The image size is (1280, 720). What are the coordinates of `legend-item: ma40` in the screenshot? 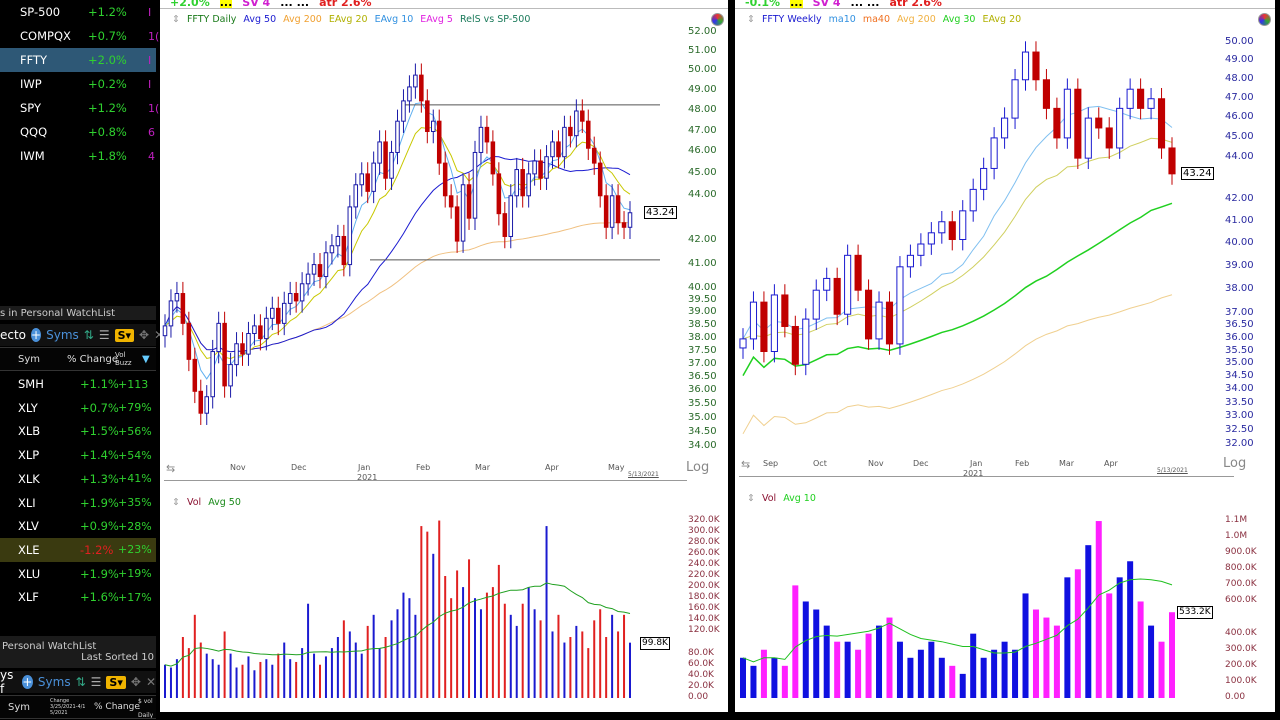 It's located at (876, 19).